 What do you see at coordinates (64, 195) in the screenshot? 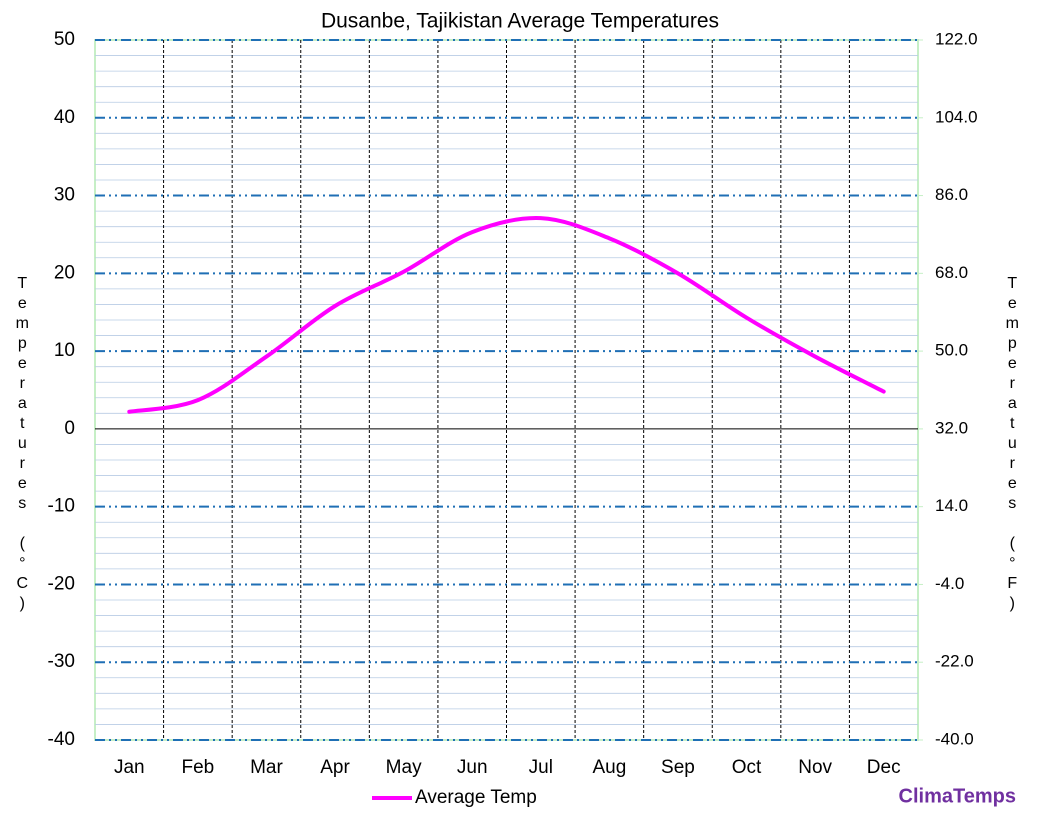
I see `y-tick-label: 30` at bounding box center [64, 195].